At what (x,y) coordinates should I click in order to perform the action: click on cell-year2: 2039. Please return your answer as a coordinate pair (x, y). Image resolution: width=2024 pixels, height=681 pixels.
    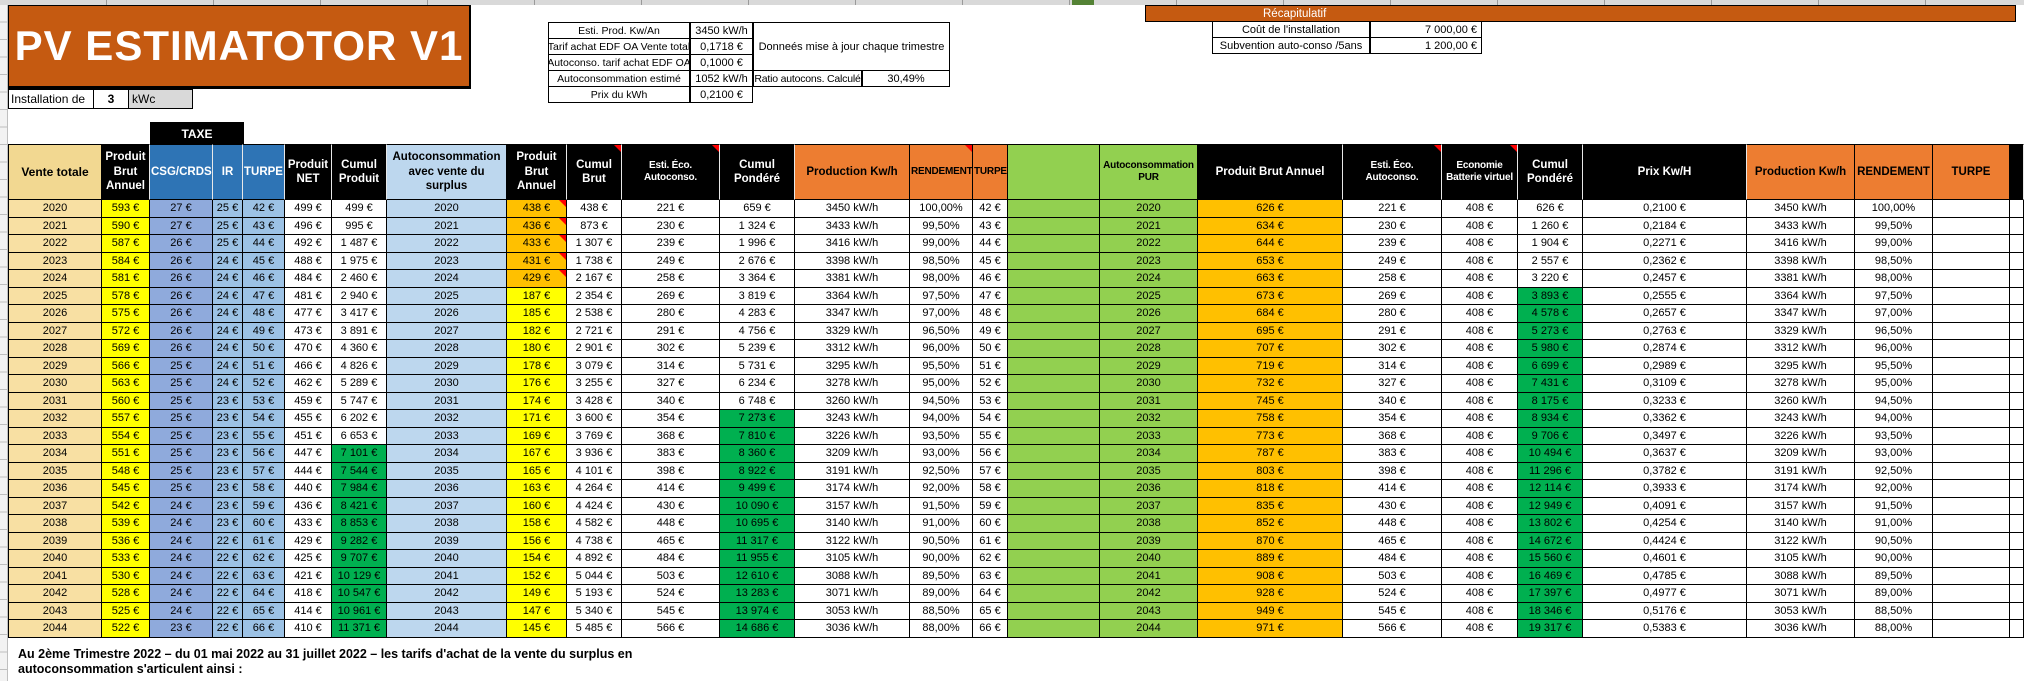
    Looking at the image, I should click on (447, 541).